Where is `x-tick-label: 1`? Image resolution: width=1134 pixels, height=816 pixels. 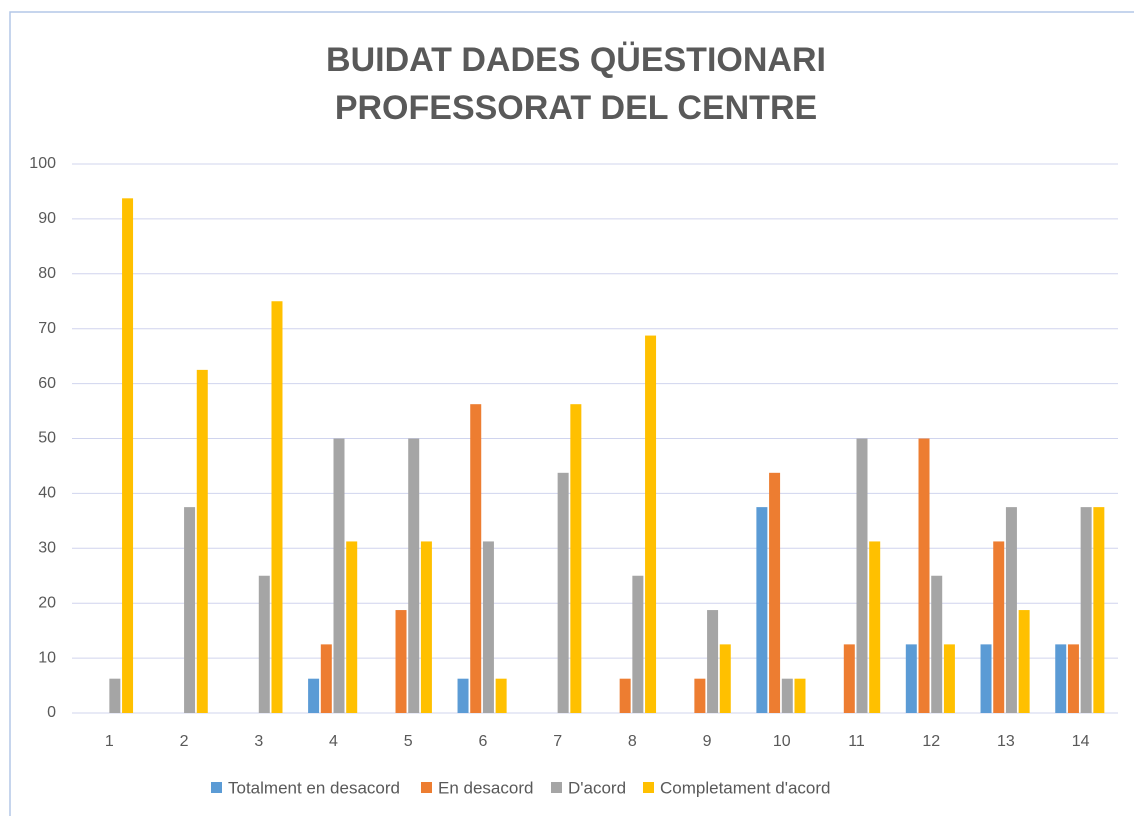 x-tick-label: 1 is located at coordinates (109, 741).